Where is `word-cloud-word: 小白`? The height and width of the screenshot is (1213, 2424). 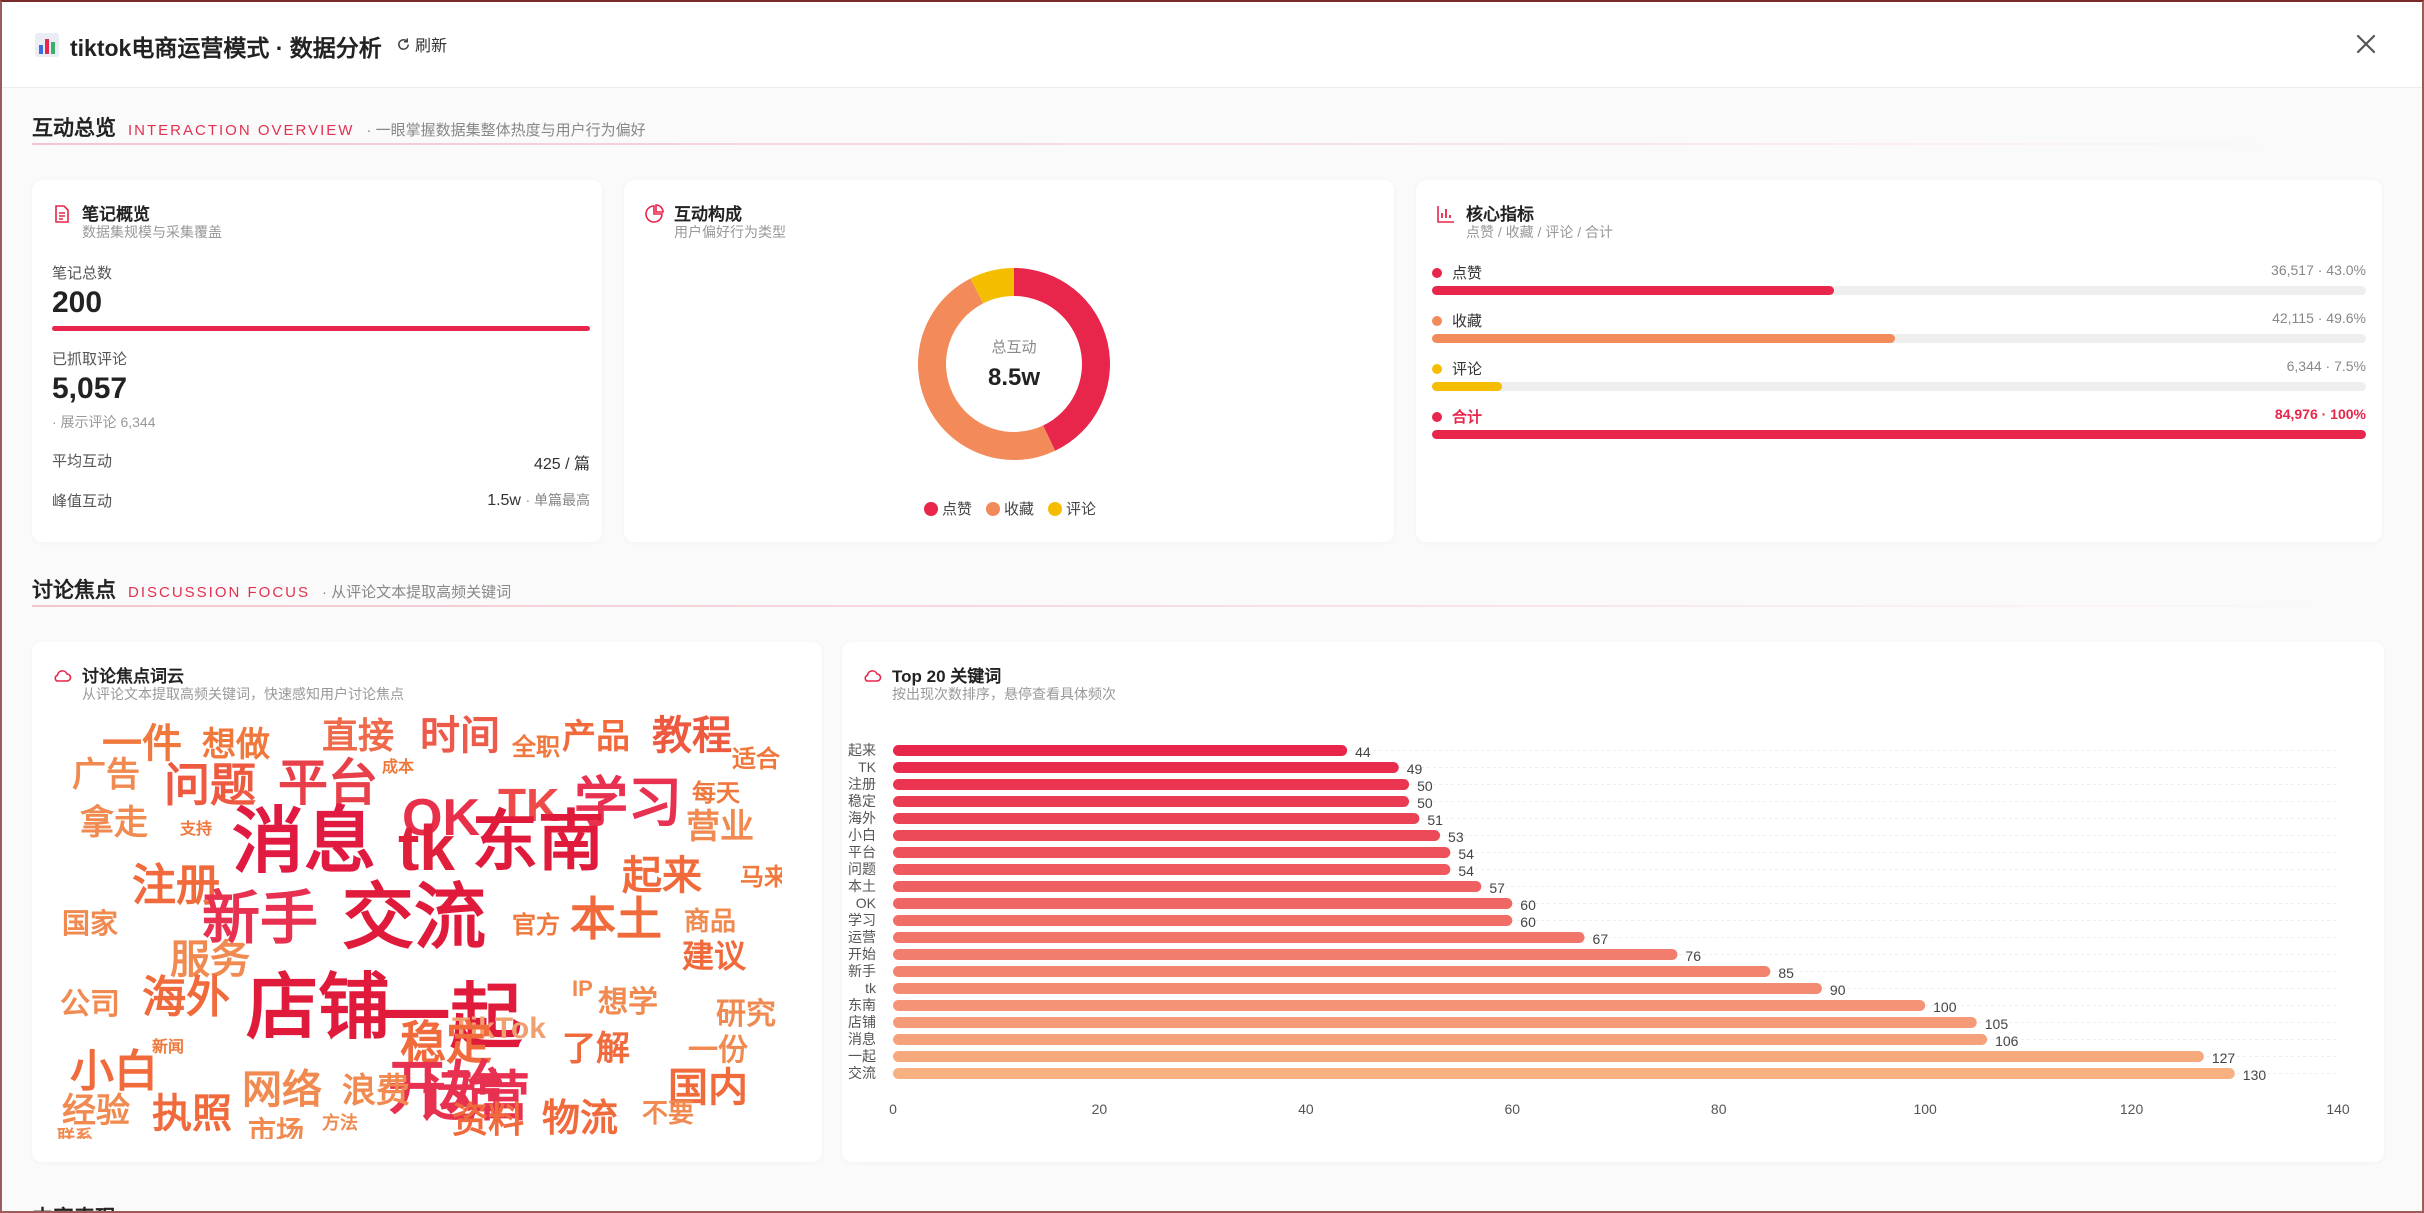 word-cloud-word: 小白 is located at coordinates (114, 1071).